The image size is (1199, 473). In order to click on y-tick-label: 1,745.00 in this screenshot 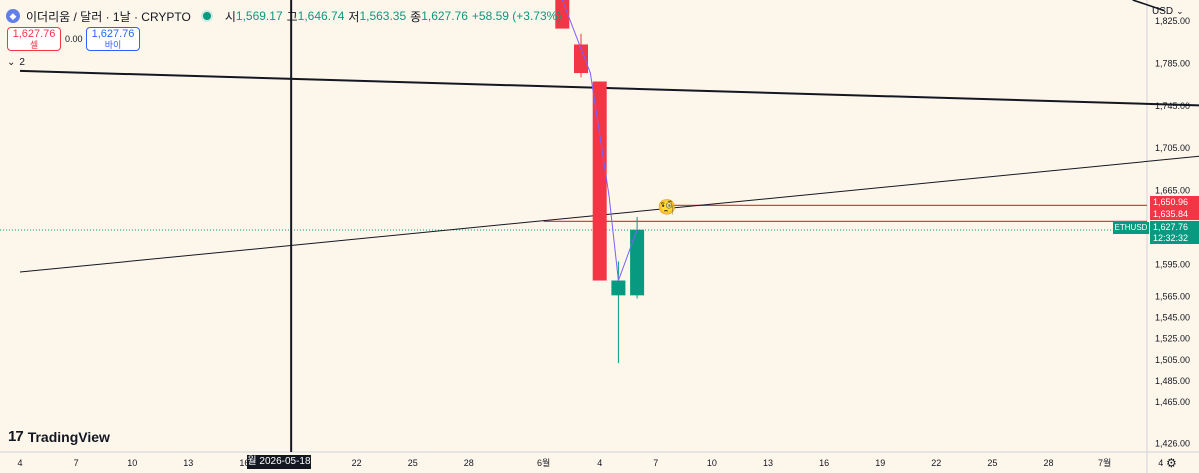, I will do `click(1172, 106)`.